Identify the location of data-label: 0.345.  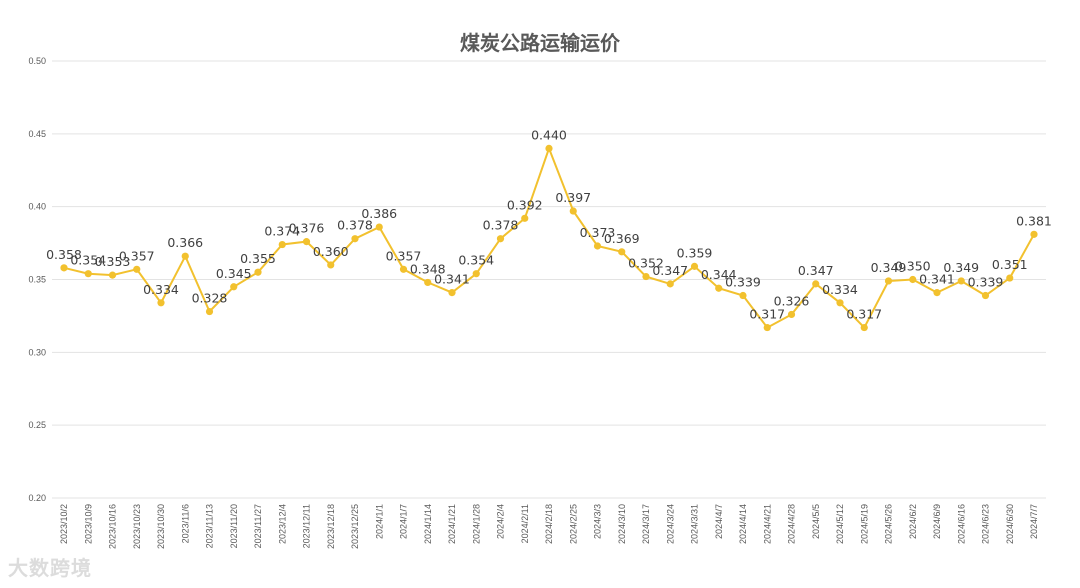
(234, 273).